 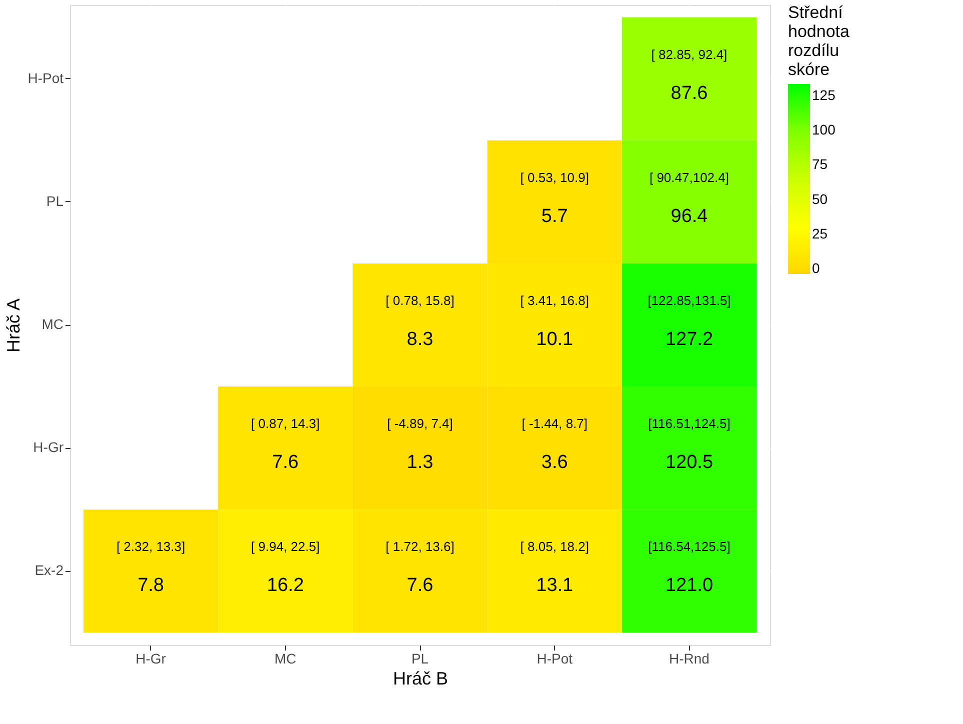 I want to click on text: [ 8.05, 18.2] 13.1, so click(x=554, y=567).